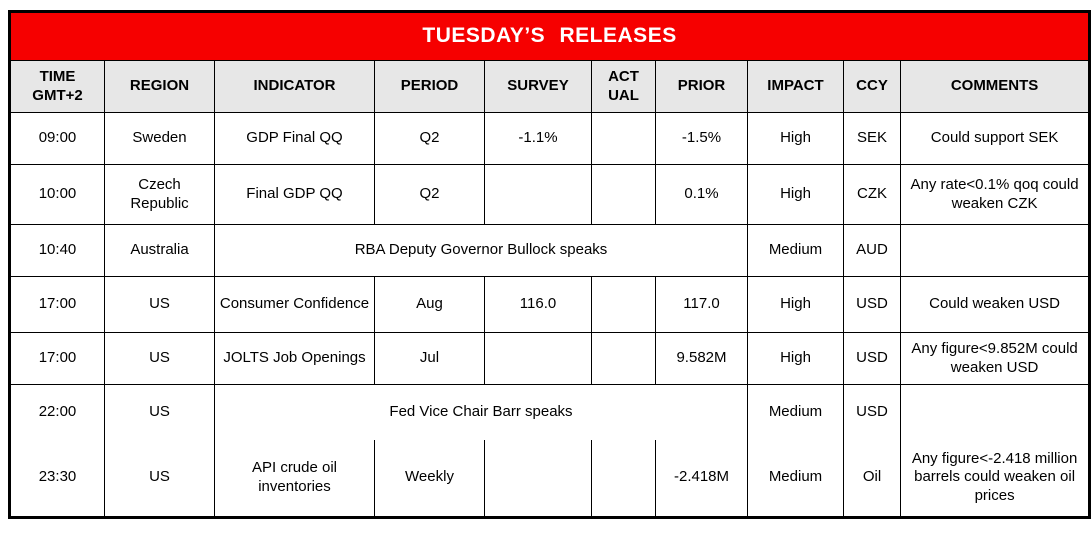 This screenshot has height=544, width=1092. I want to click on ccy-cell: AUD, so click(872, 250).